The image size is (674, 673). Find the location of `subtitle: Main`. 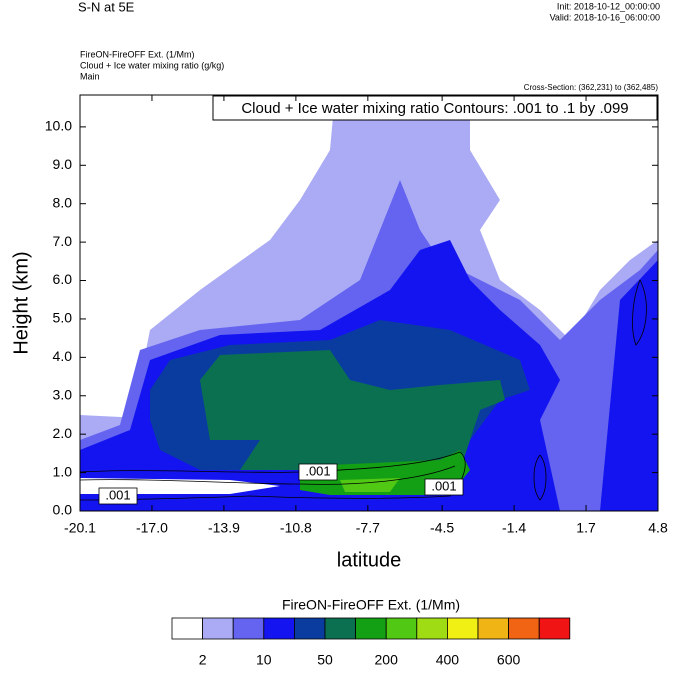

subtitle: Main is located at coordinates (90, 76).